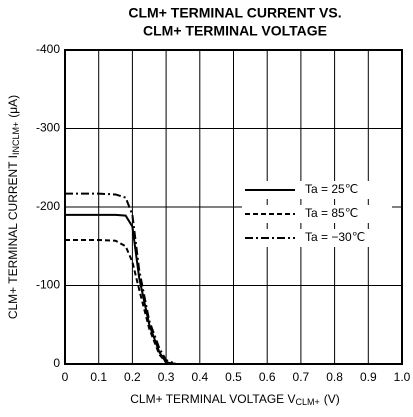  I want to click on y-tick-label: -400, so click(48, 49).